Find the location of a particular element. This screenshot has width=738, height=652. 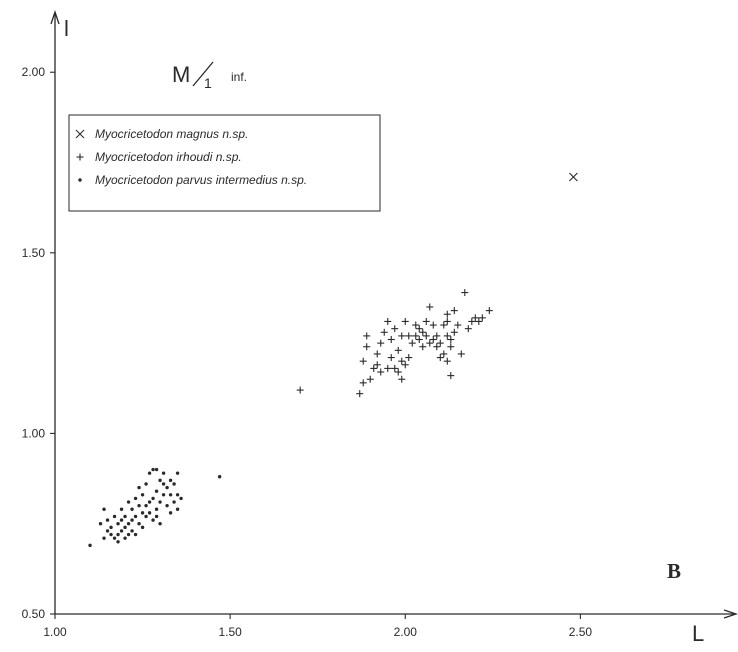

x-tick-label: 2.50 is located at coordinates (581, 632).